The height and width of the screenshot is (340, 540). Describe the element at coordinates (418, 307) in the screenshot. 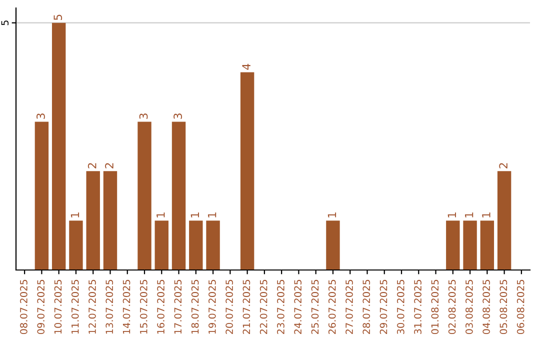

I see `x-tick-label: 31.07.2025` at that location.